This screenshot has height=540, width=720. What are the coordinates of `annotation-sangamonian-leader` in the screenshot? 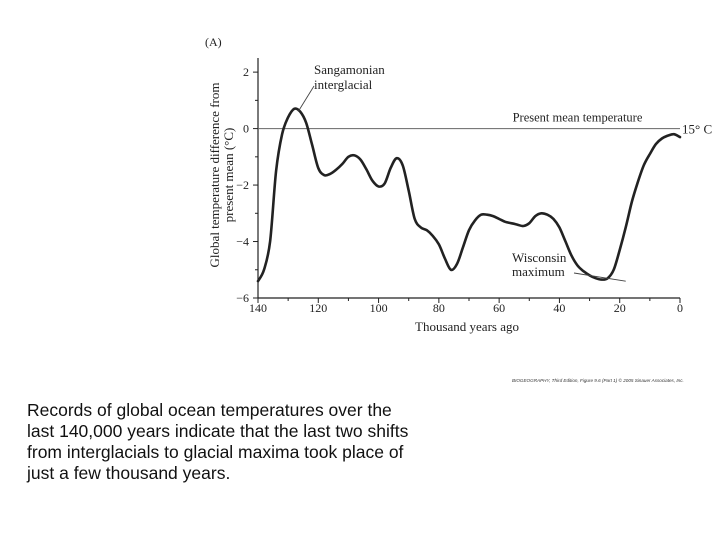 It's located at (306, 98).